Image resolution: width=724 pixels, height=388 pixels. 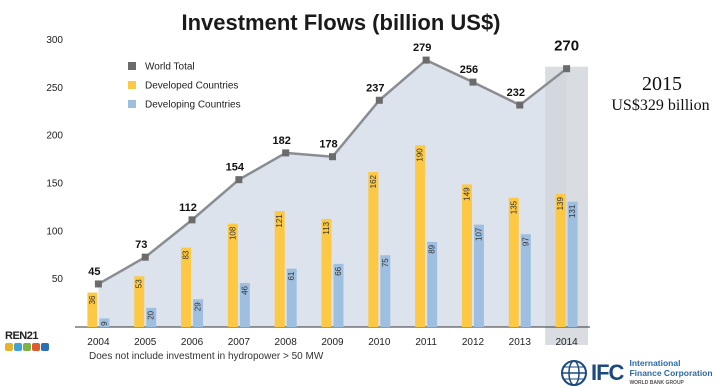 What do you see at coordinates (385, 262) in the screenshot?
I see `bar-value-label: 75` at bounding box center [385, 262].